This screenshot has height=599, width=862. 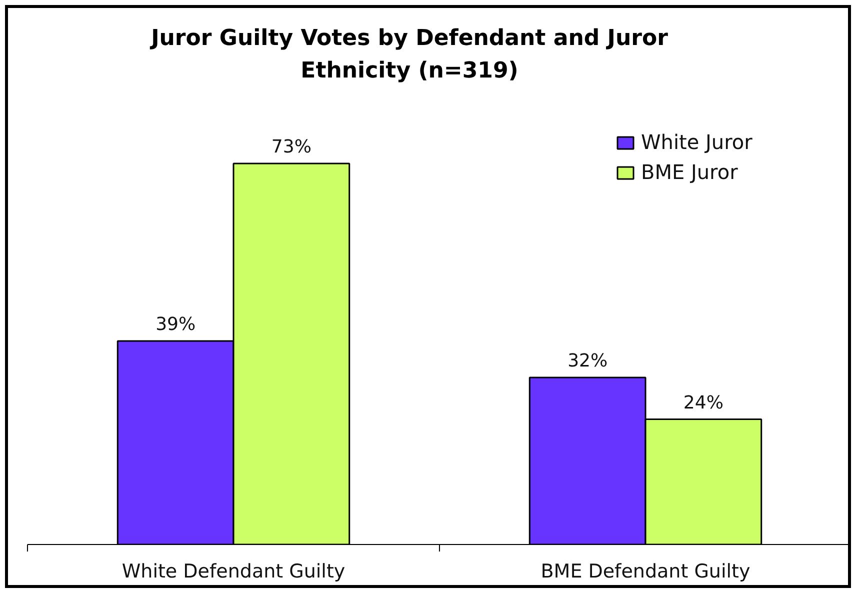 I want to click on legend-label: BME Juror, so click(x=689, y=172).